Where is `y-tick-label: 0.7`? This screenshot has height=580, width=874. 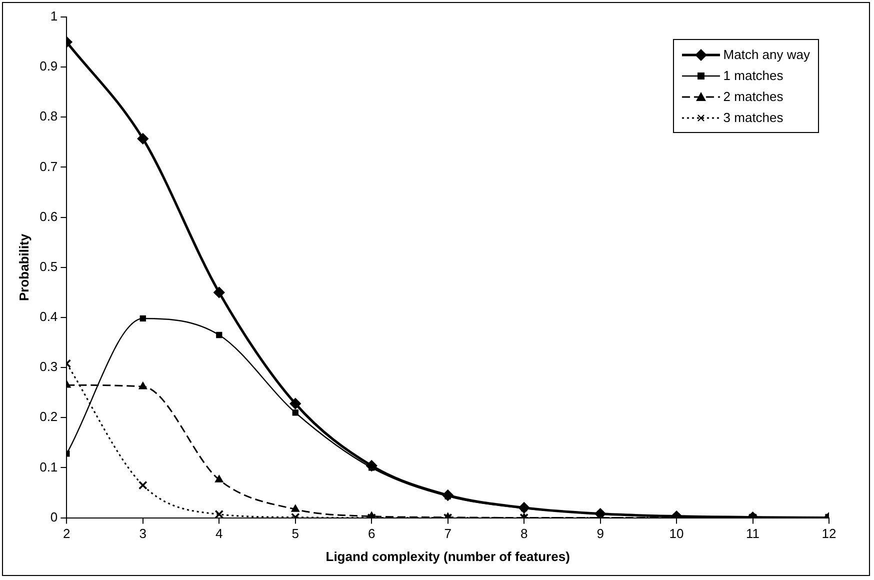 y-tick-label: 0.7 is located at coordinates (49, 166).